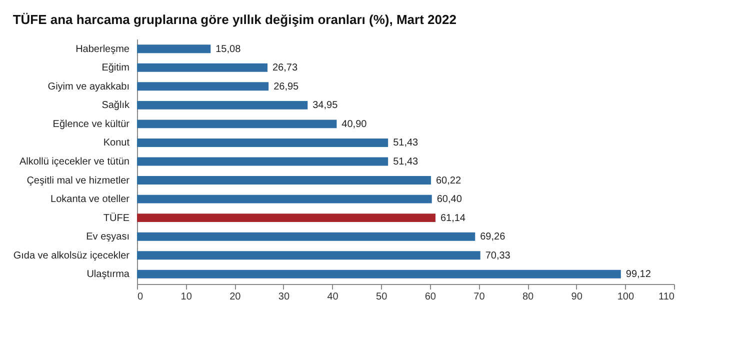  I want to click on x-tick-label: 50, so click(382, 297).